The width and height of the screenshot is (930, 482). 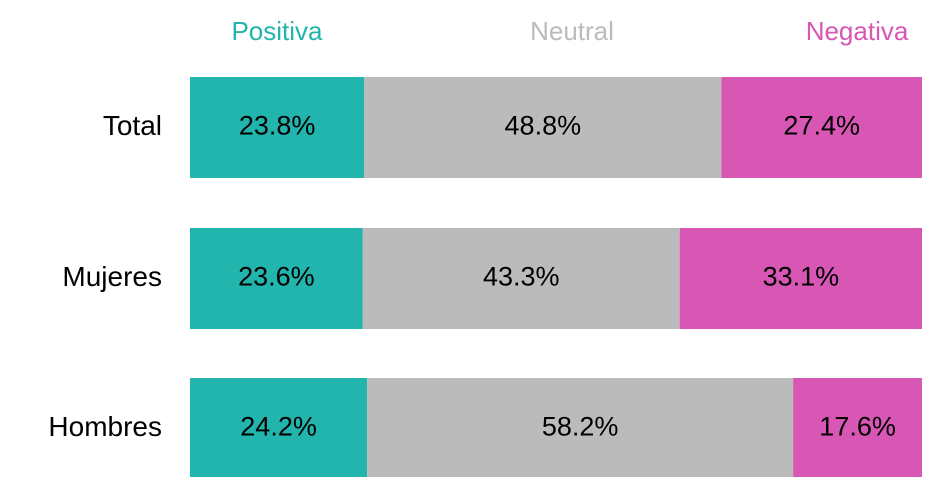 I want to click on value-label: 17.6%, so click(x=857, y=427).